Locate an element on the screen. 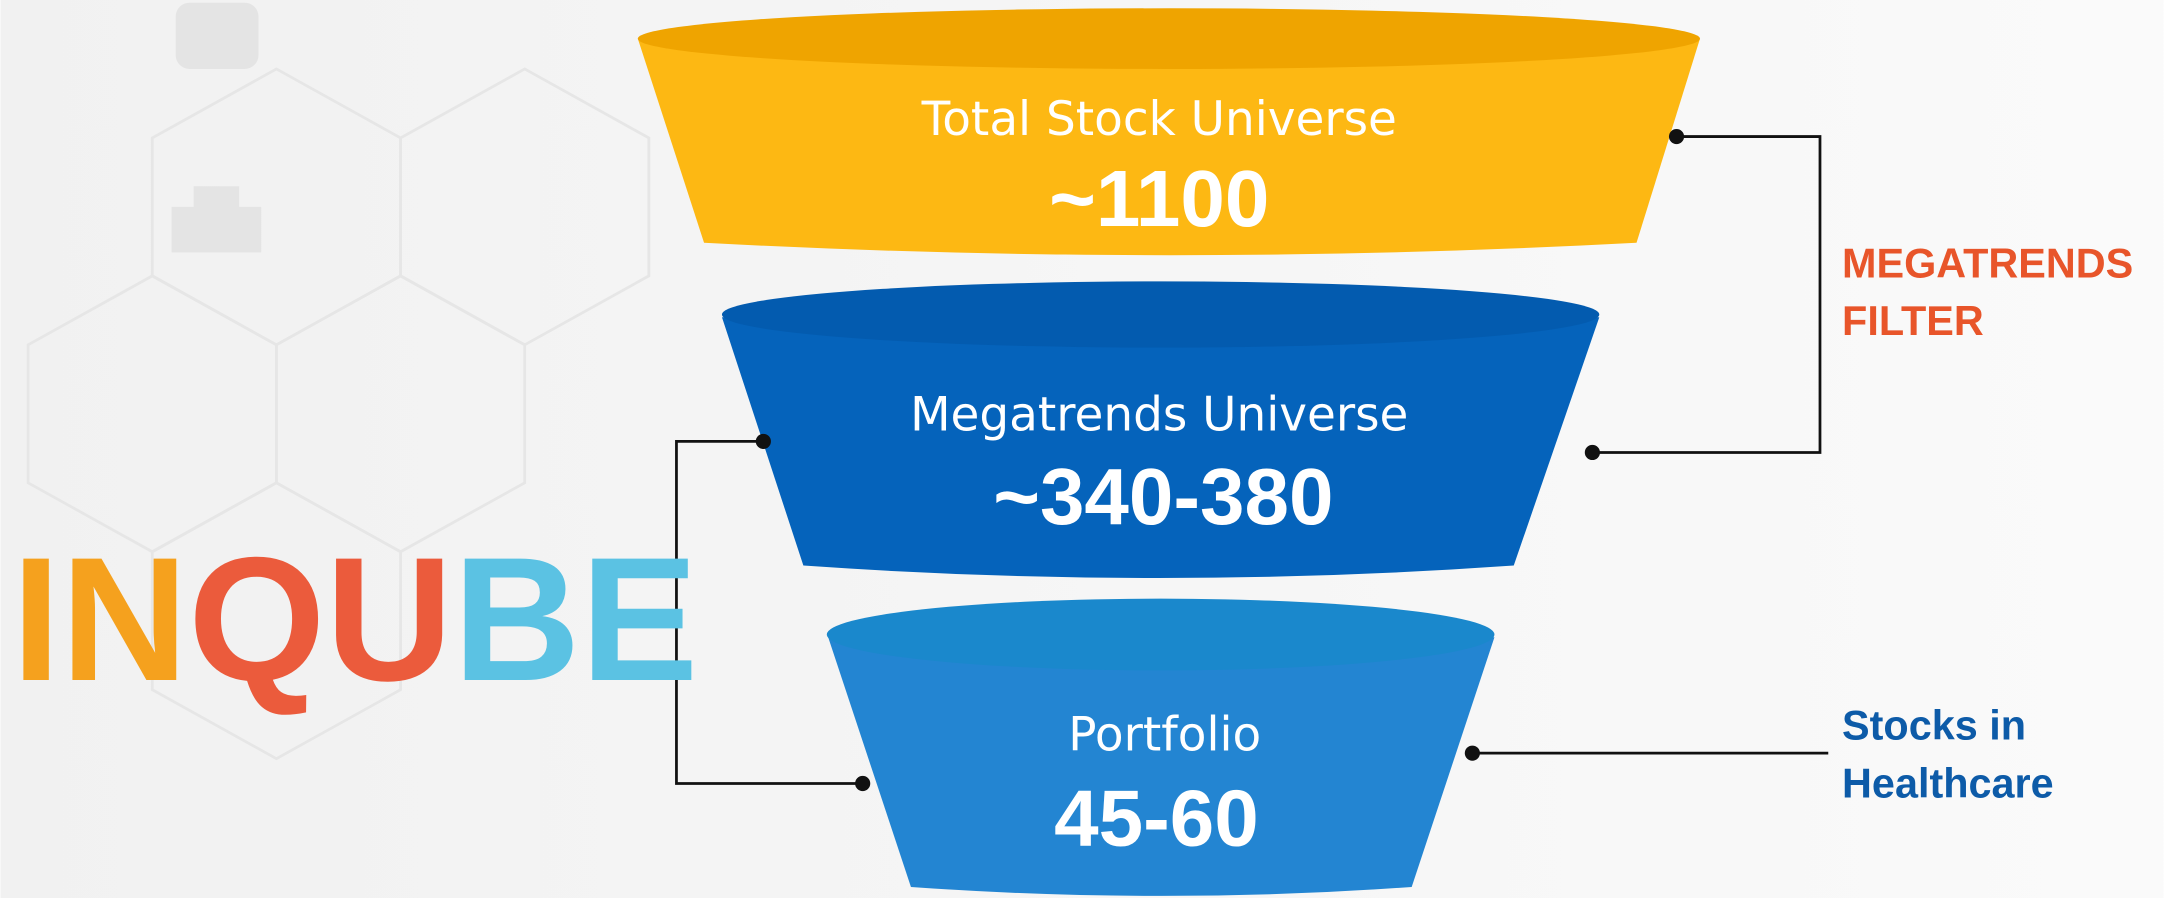 Image resolution: width=2164 pixels, height=898 pixels. annotation: Stocks in is located at coordinates (1934, 725).